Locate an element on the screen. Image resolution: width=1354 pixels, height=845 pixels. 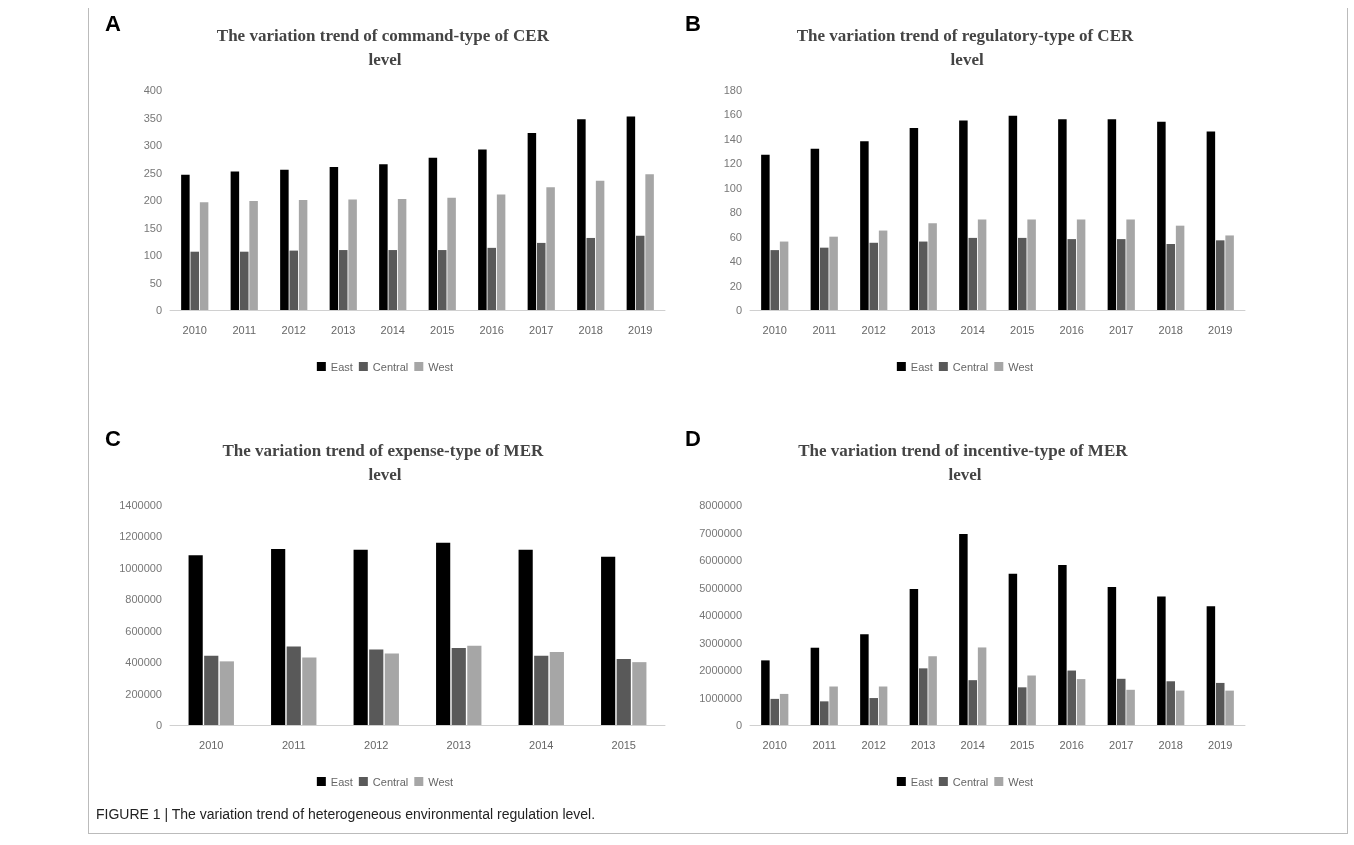
y-tick-label: 600000 is located at coordinates (143, 630).